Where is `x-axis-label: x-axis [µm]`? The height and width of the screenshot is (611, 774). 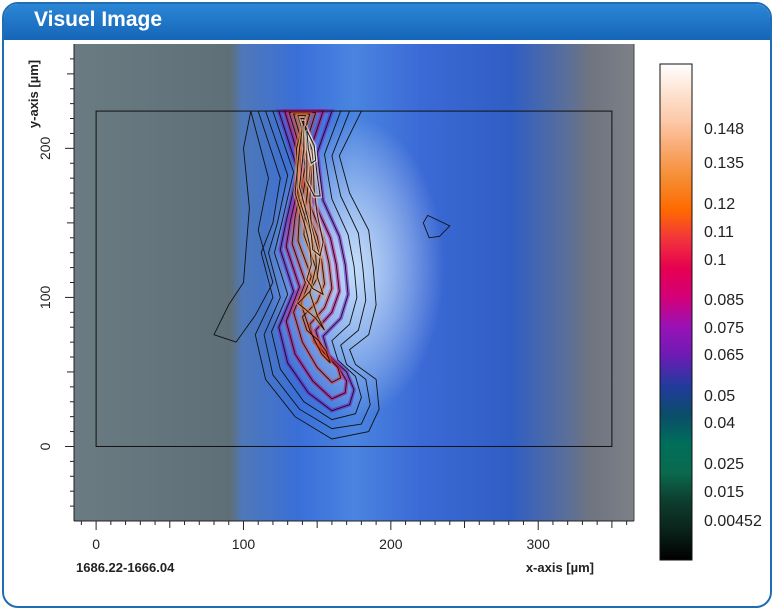 x-axis-label: x-axis [µm] is located at coordinates (560, 567).